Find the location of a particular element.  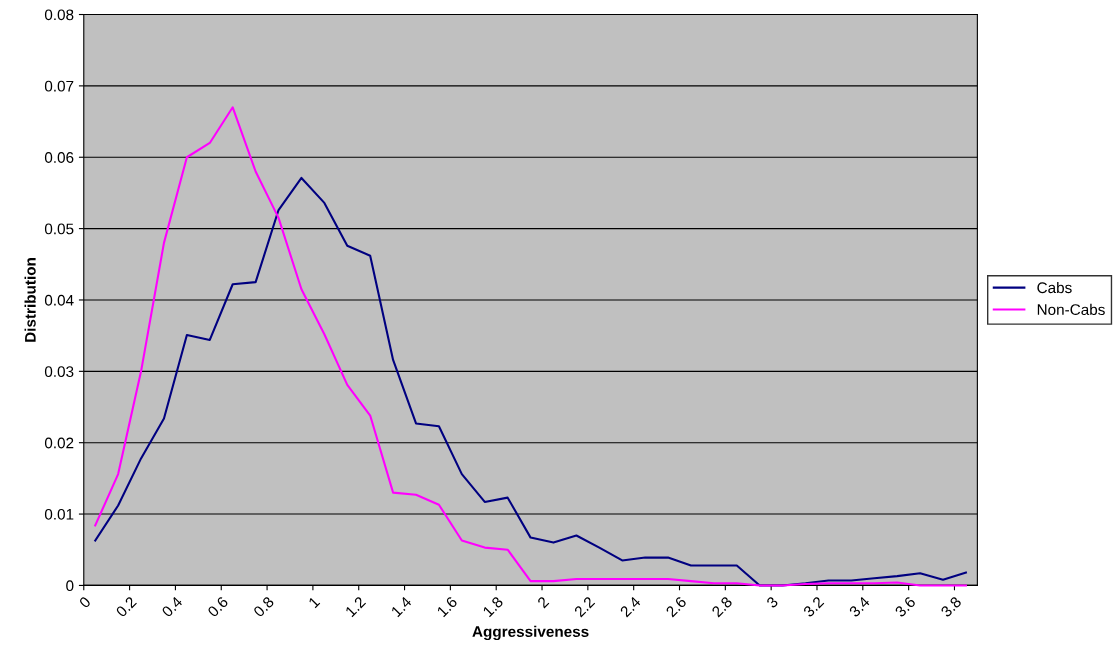

x-tick-label: 0.2 is located at coordinates (126, 606).